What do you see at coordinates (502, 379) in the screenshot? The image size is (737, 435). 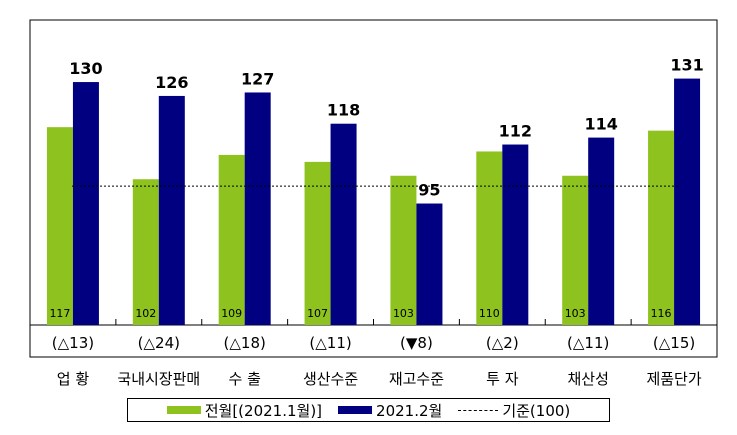 I see `category-label: 투 자` at bounding box center [502, 379].